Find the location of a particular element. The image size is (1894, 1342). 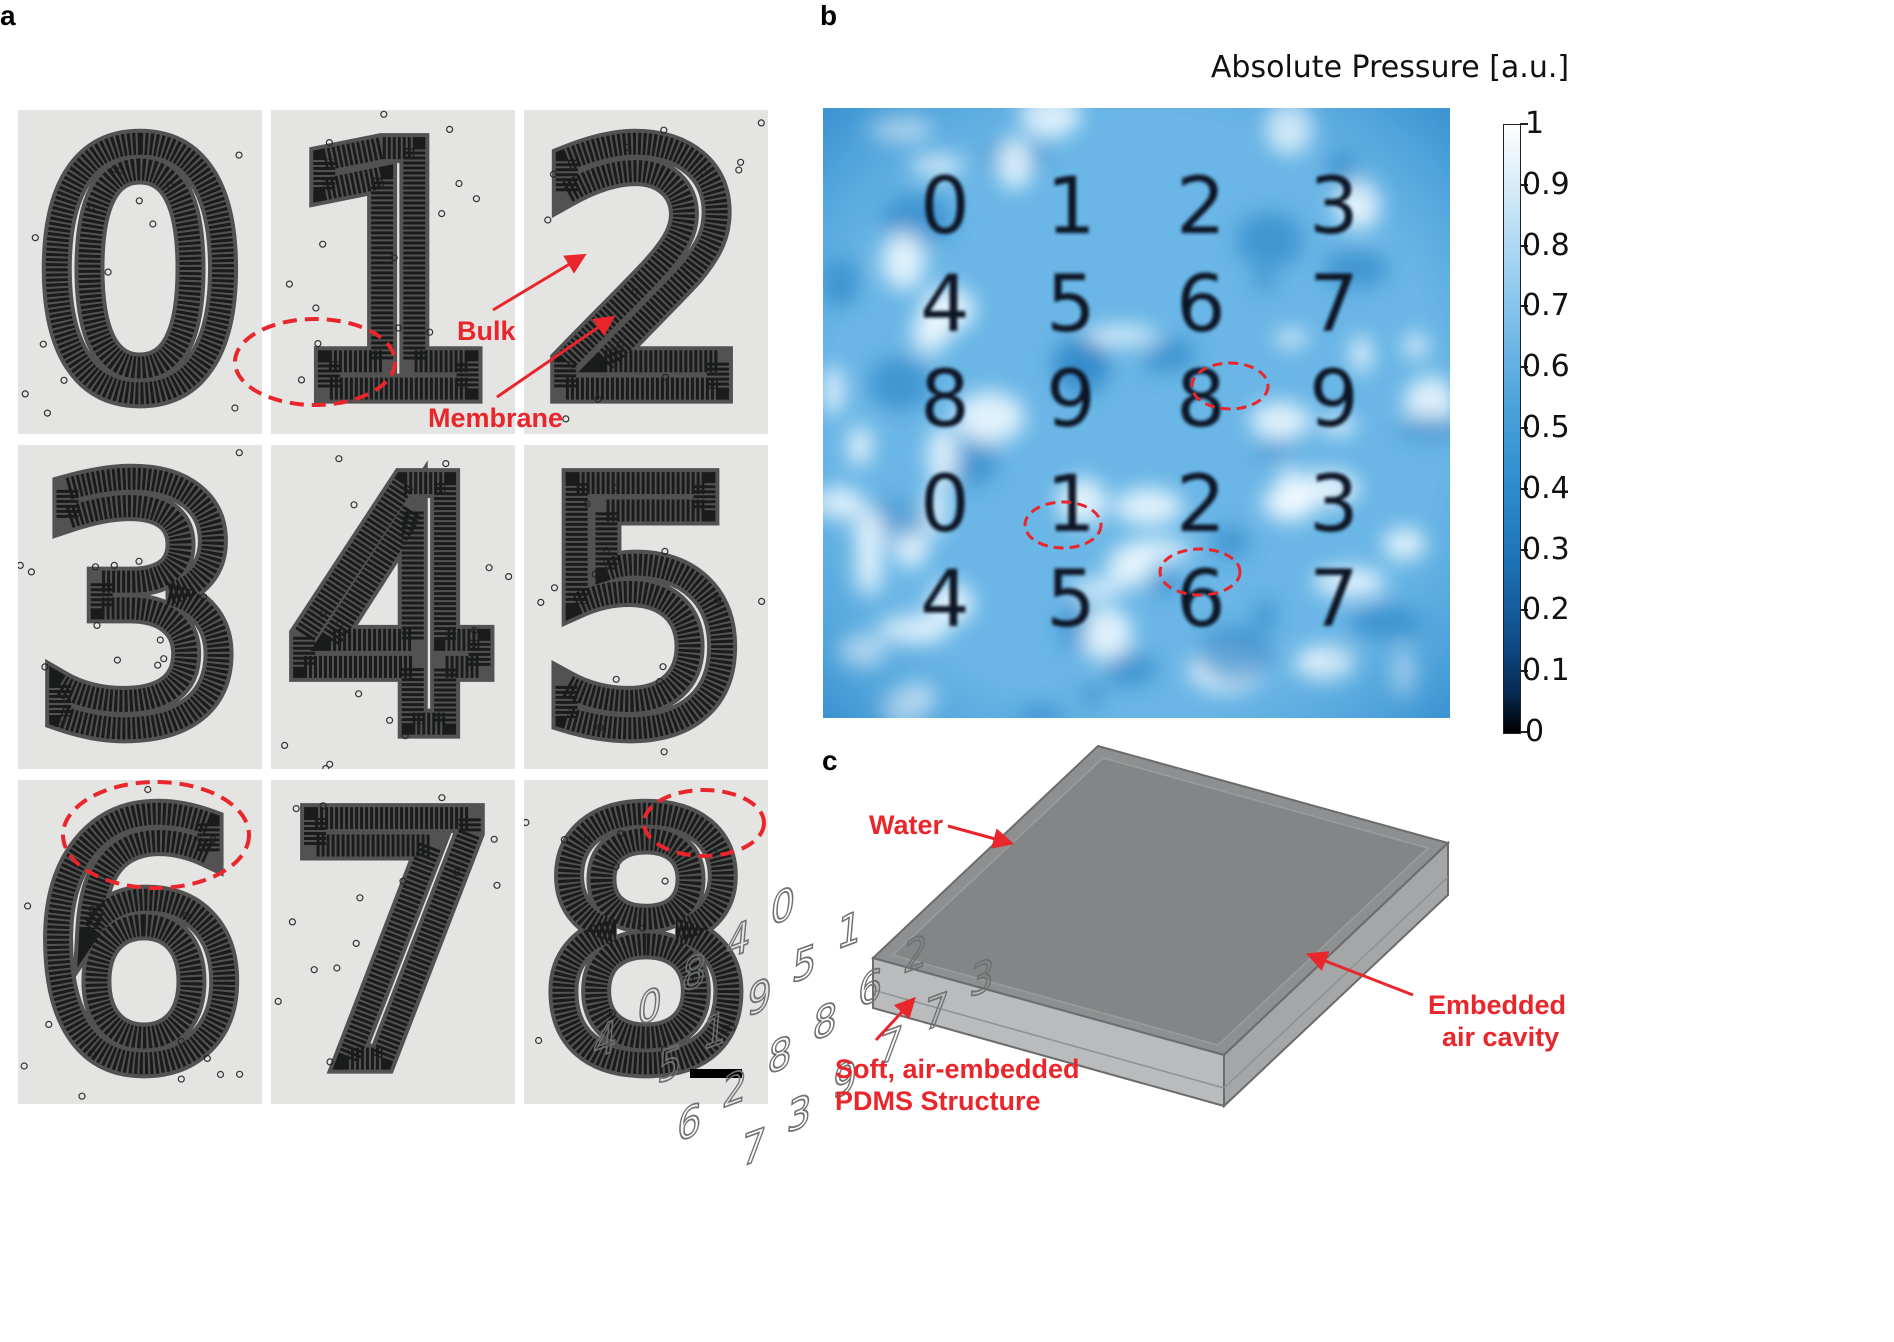

bubble-digit: 4 is located at coordinates (393, 607).